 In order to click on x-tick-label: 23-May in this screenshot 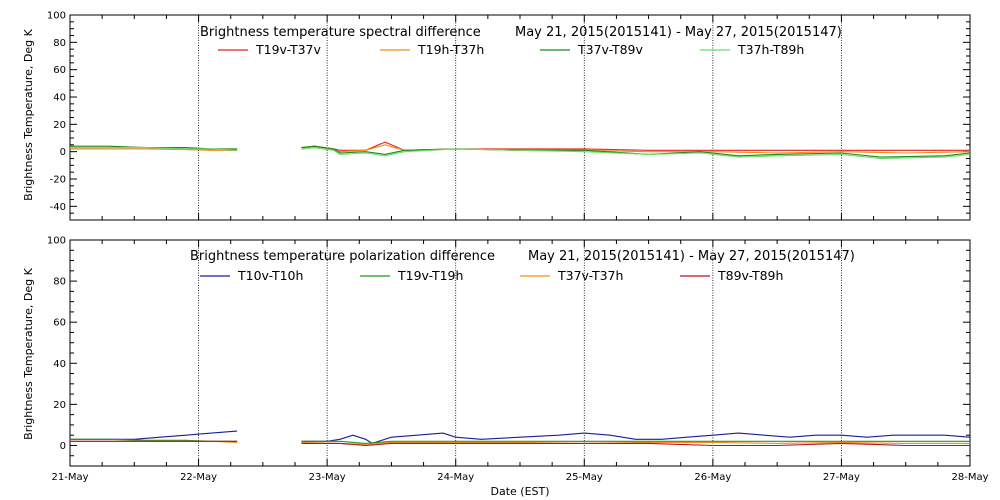, I will do `click(327, 477)`.